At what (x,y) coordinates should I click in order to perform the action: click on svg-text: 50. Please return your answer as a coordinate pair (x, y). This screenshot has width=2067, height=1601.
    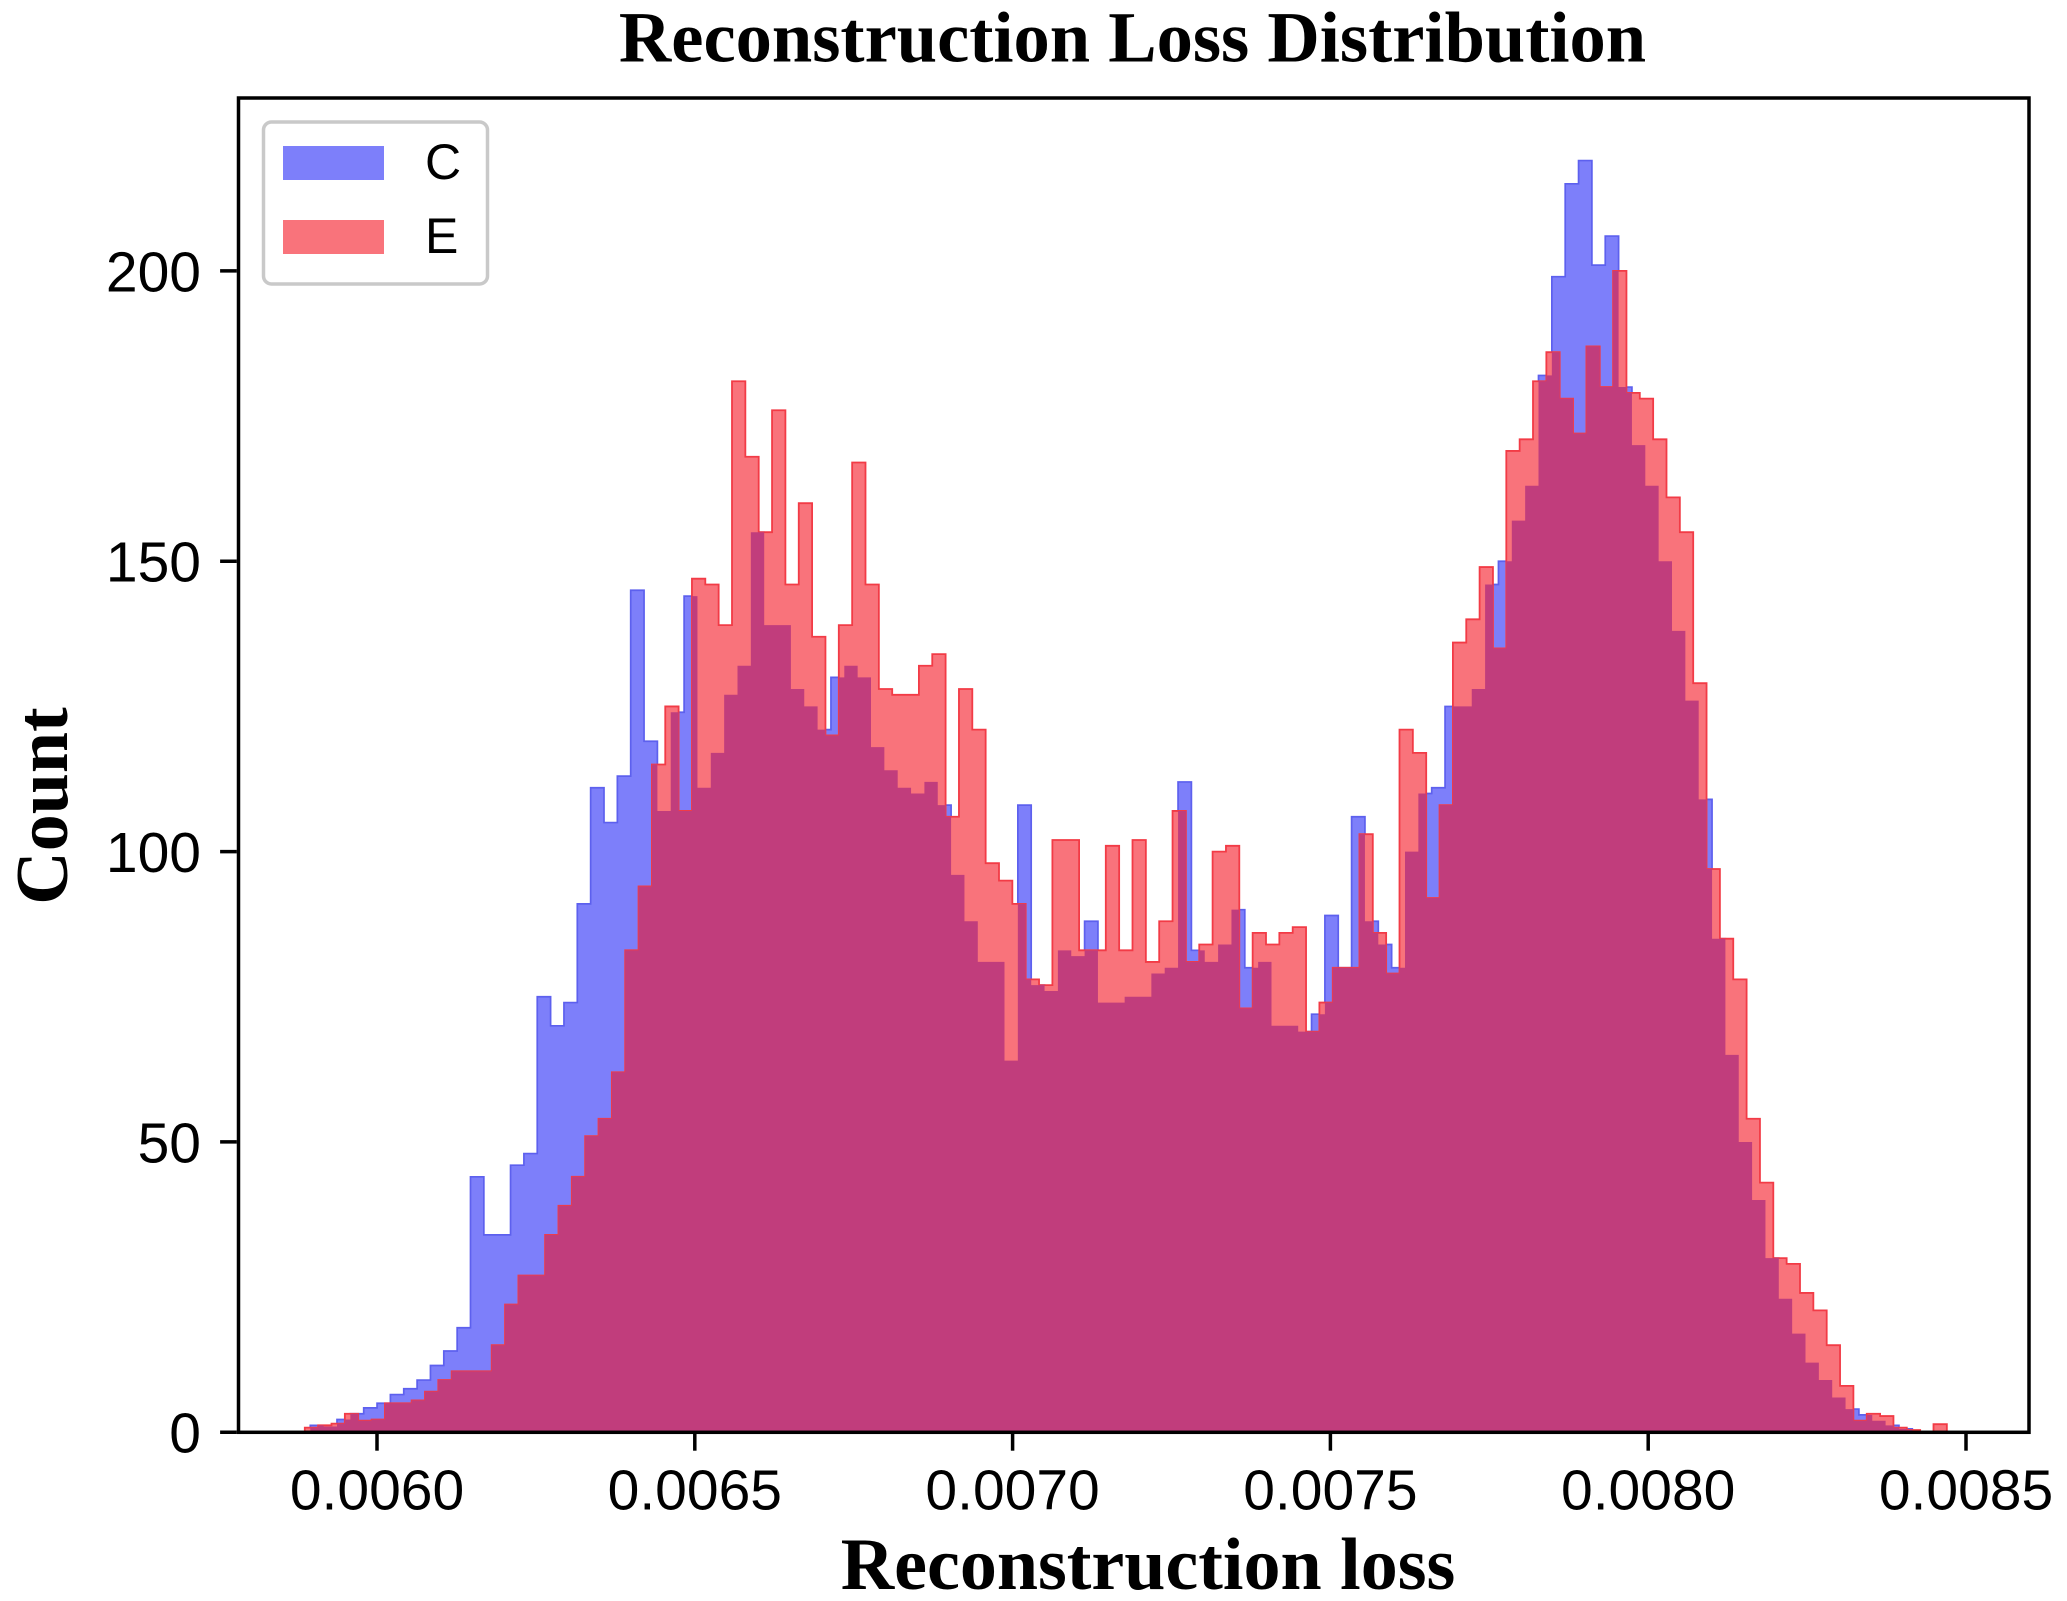
    Looking at the image, I should click on (169, 1143).